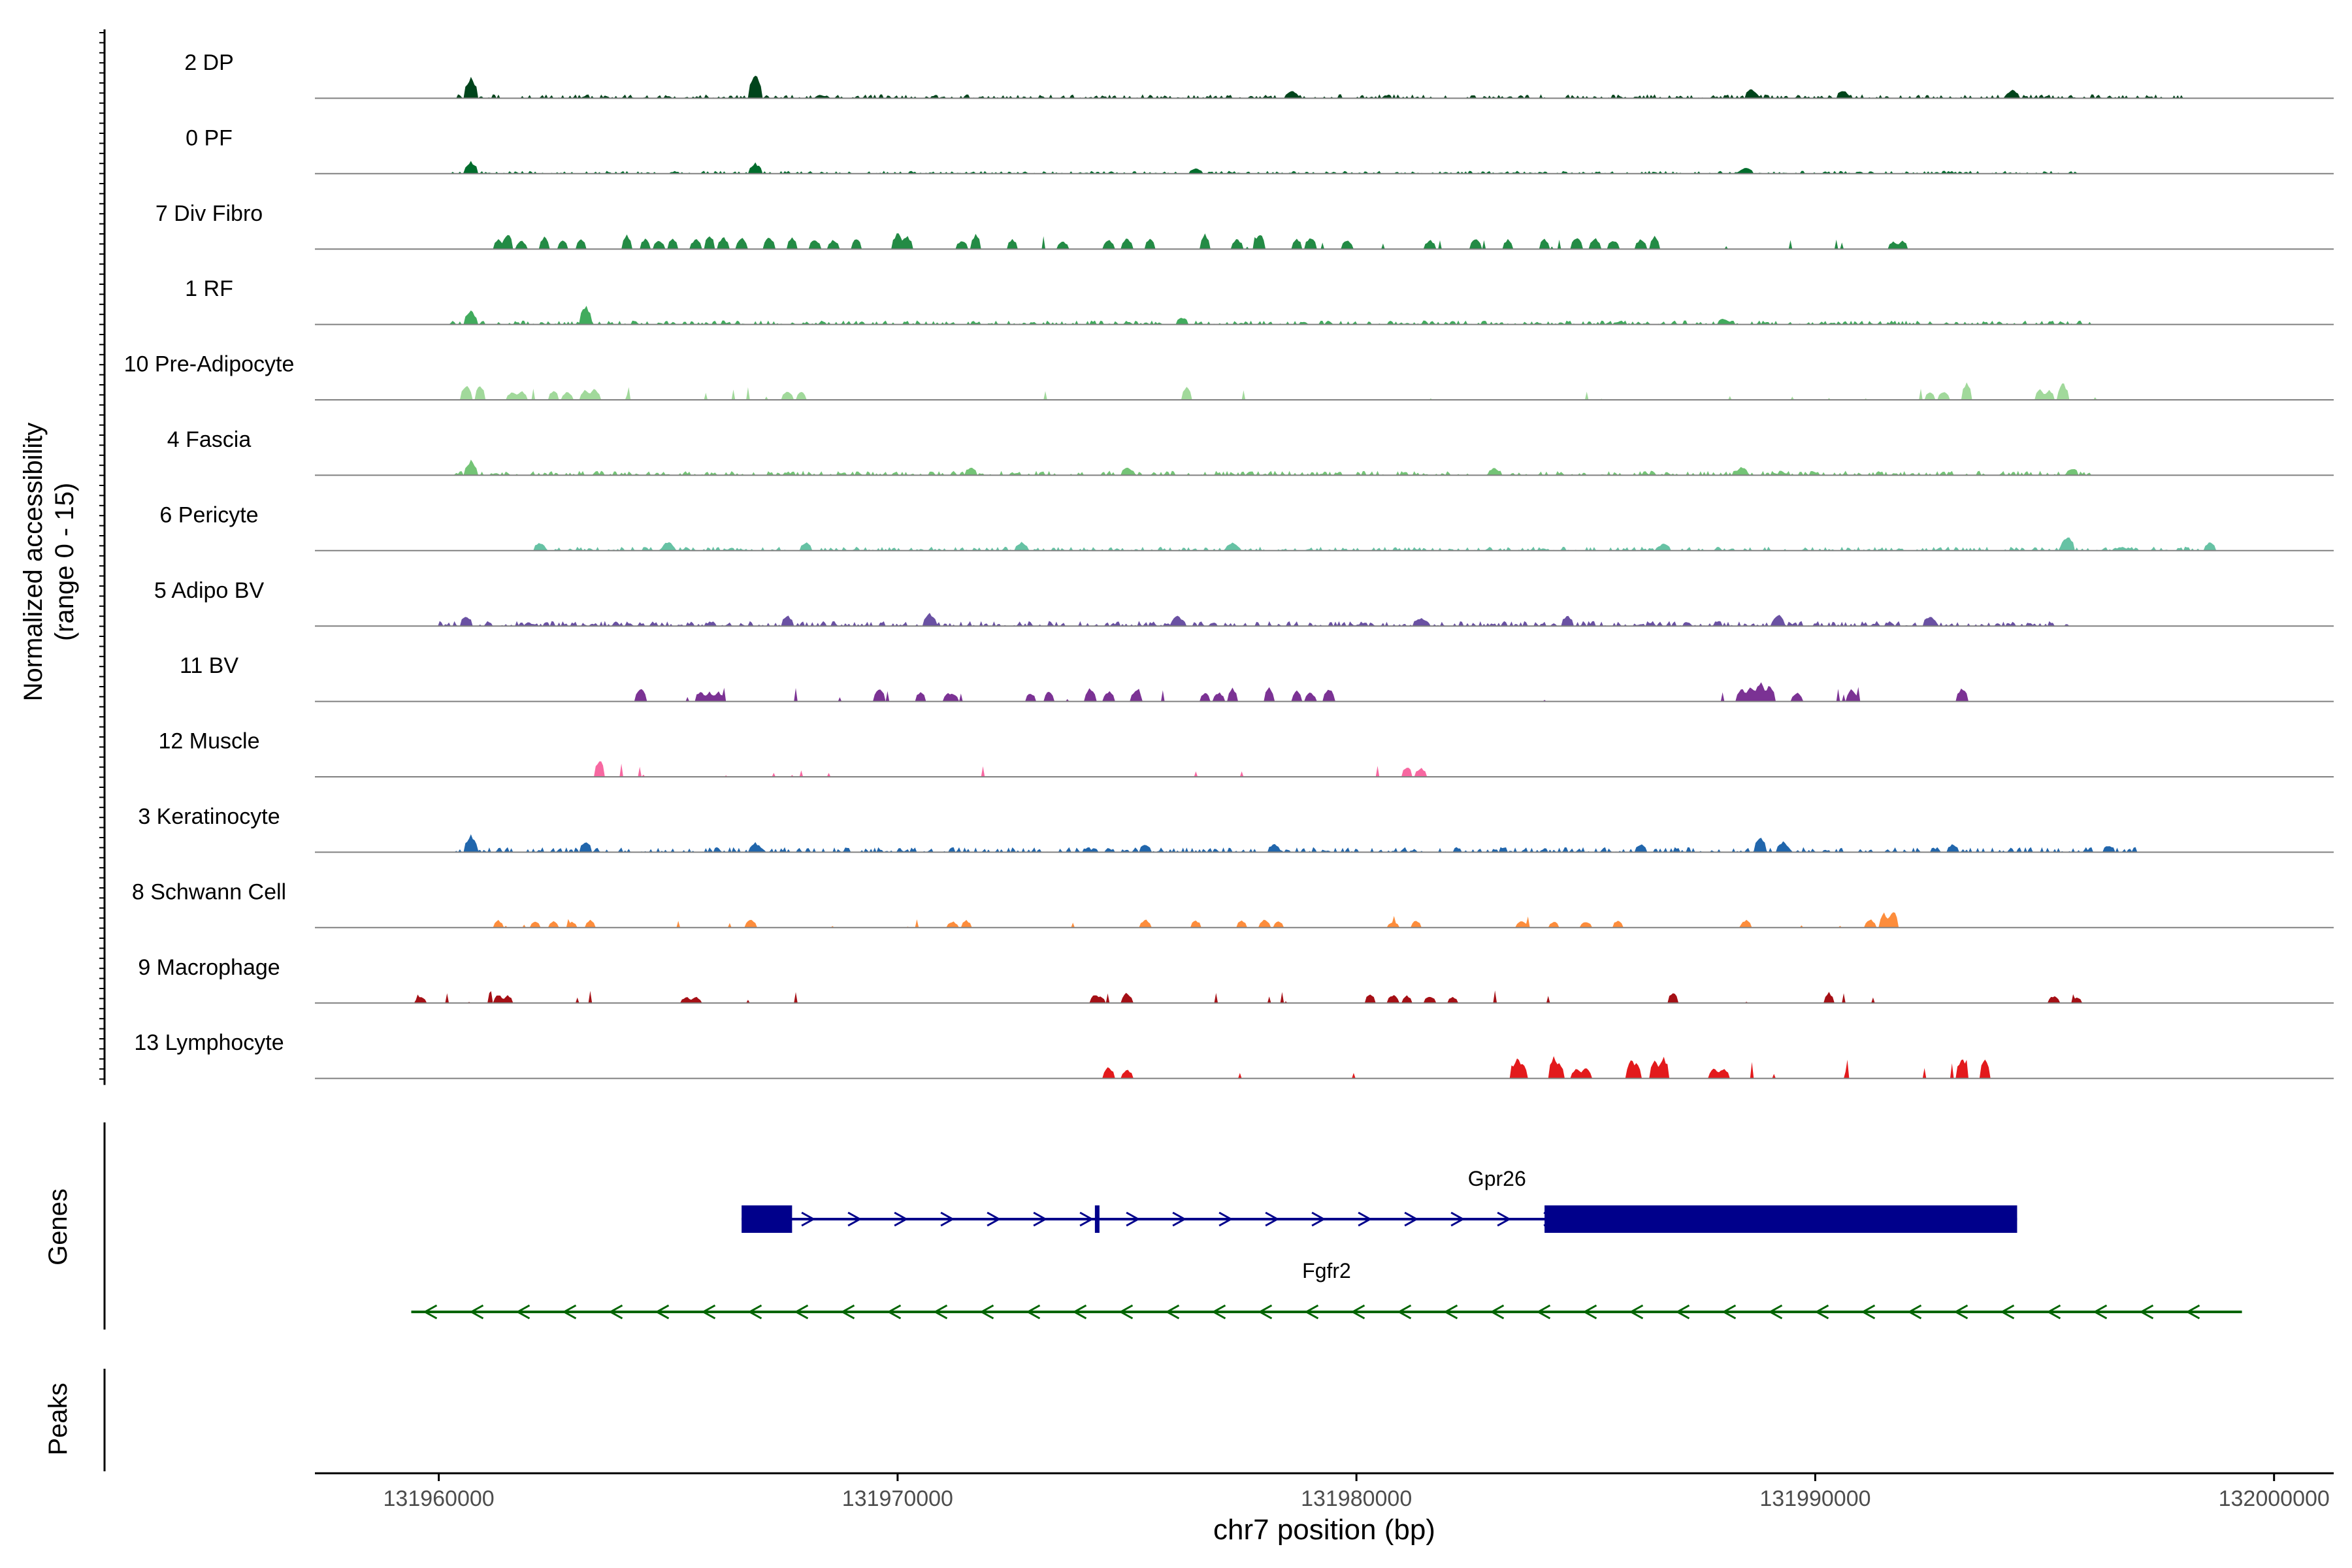 This screenshot has height=1568, width=2352. What do you see at coordinates (1324, 1530) in the screenshot?
I see `x-axis-title: chr7 position (bp)` at bounding box center [1324, 1530].